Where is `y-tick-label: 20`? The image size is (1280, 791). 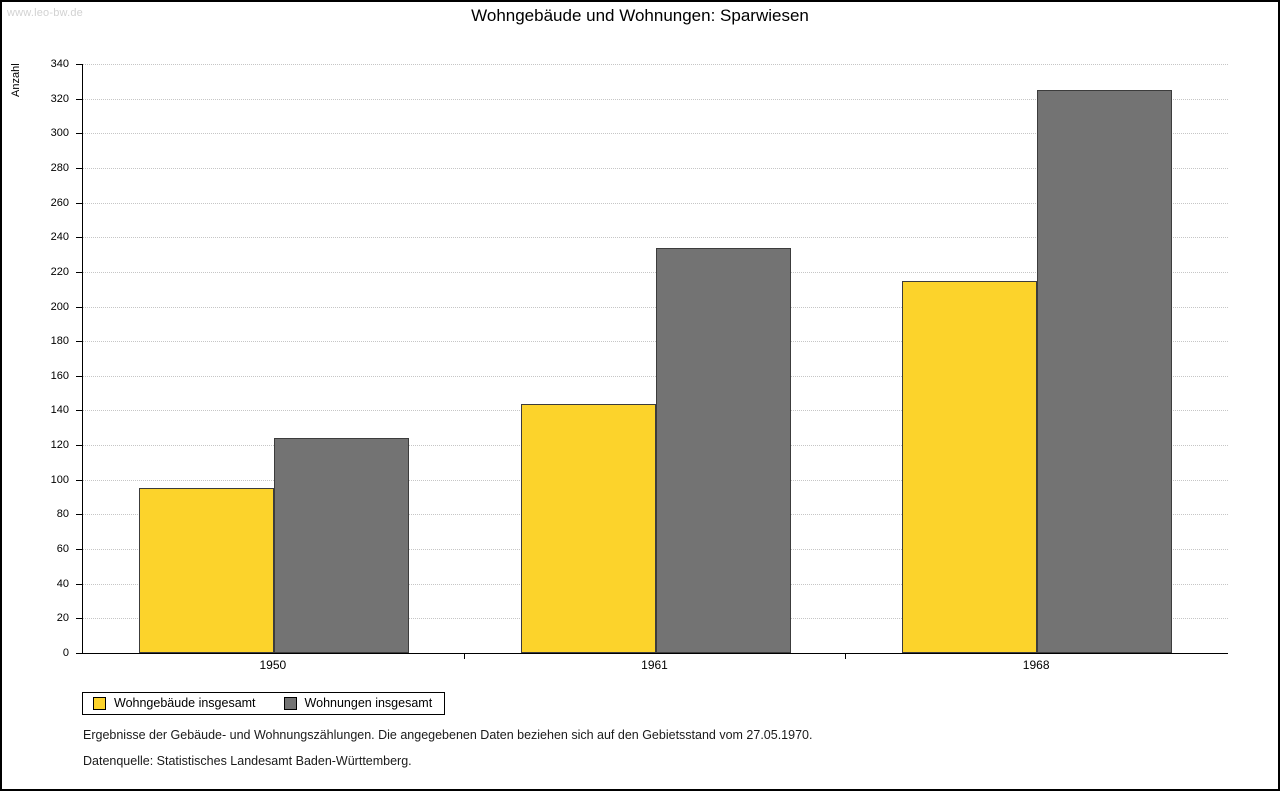 y-tick-label: 20 is located at coordinates (62, 618).